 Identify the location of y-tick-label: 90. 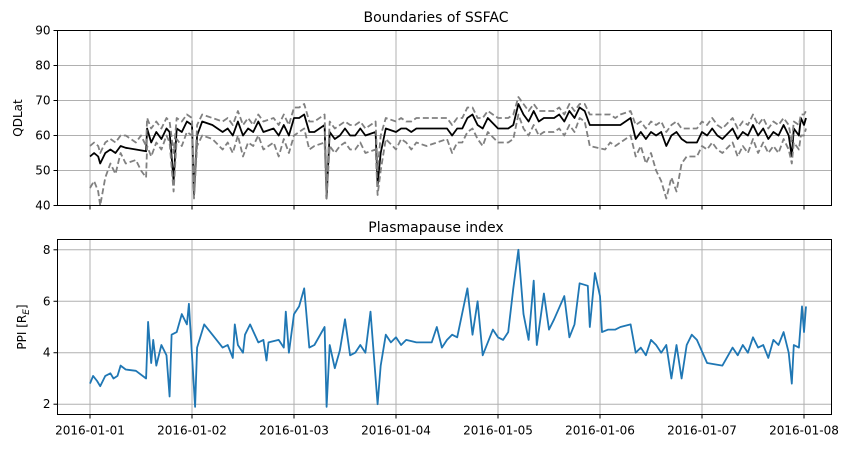
(42, 31).